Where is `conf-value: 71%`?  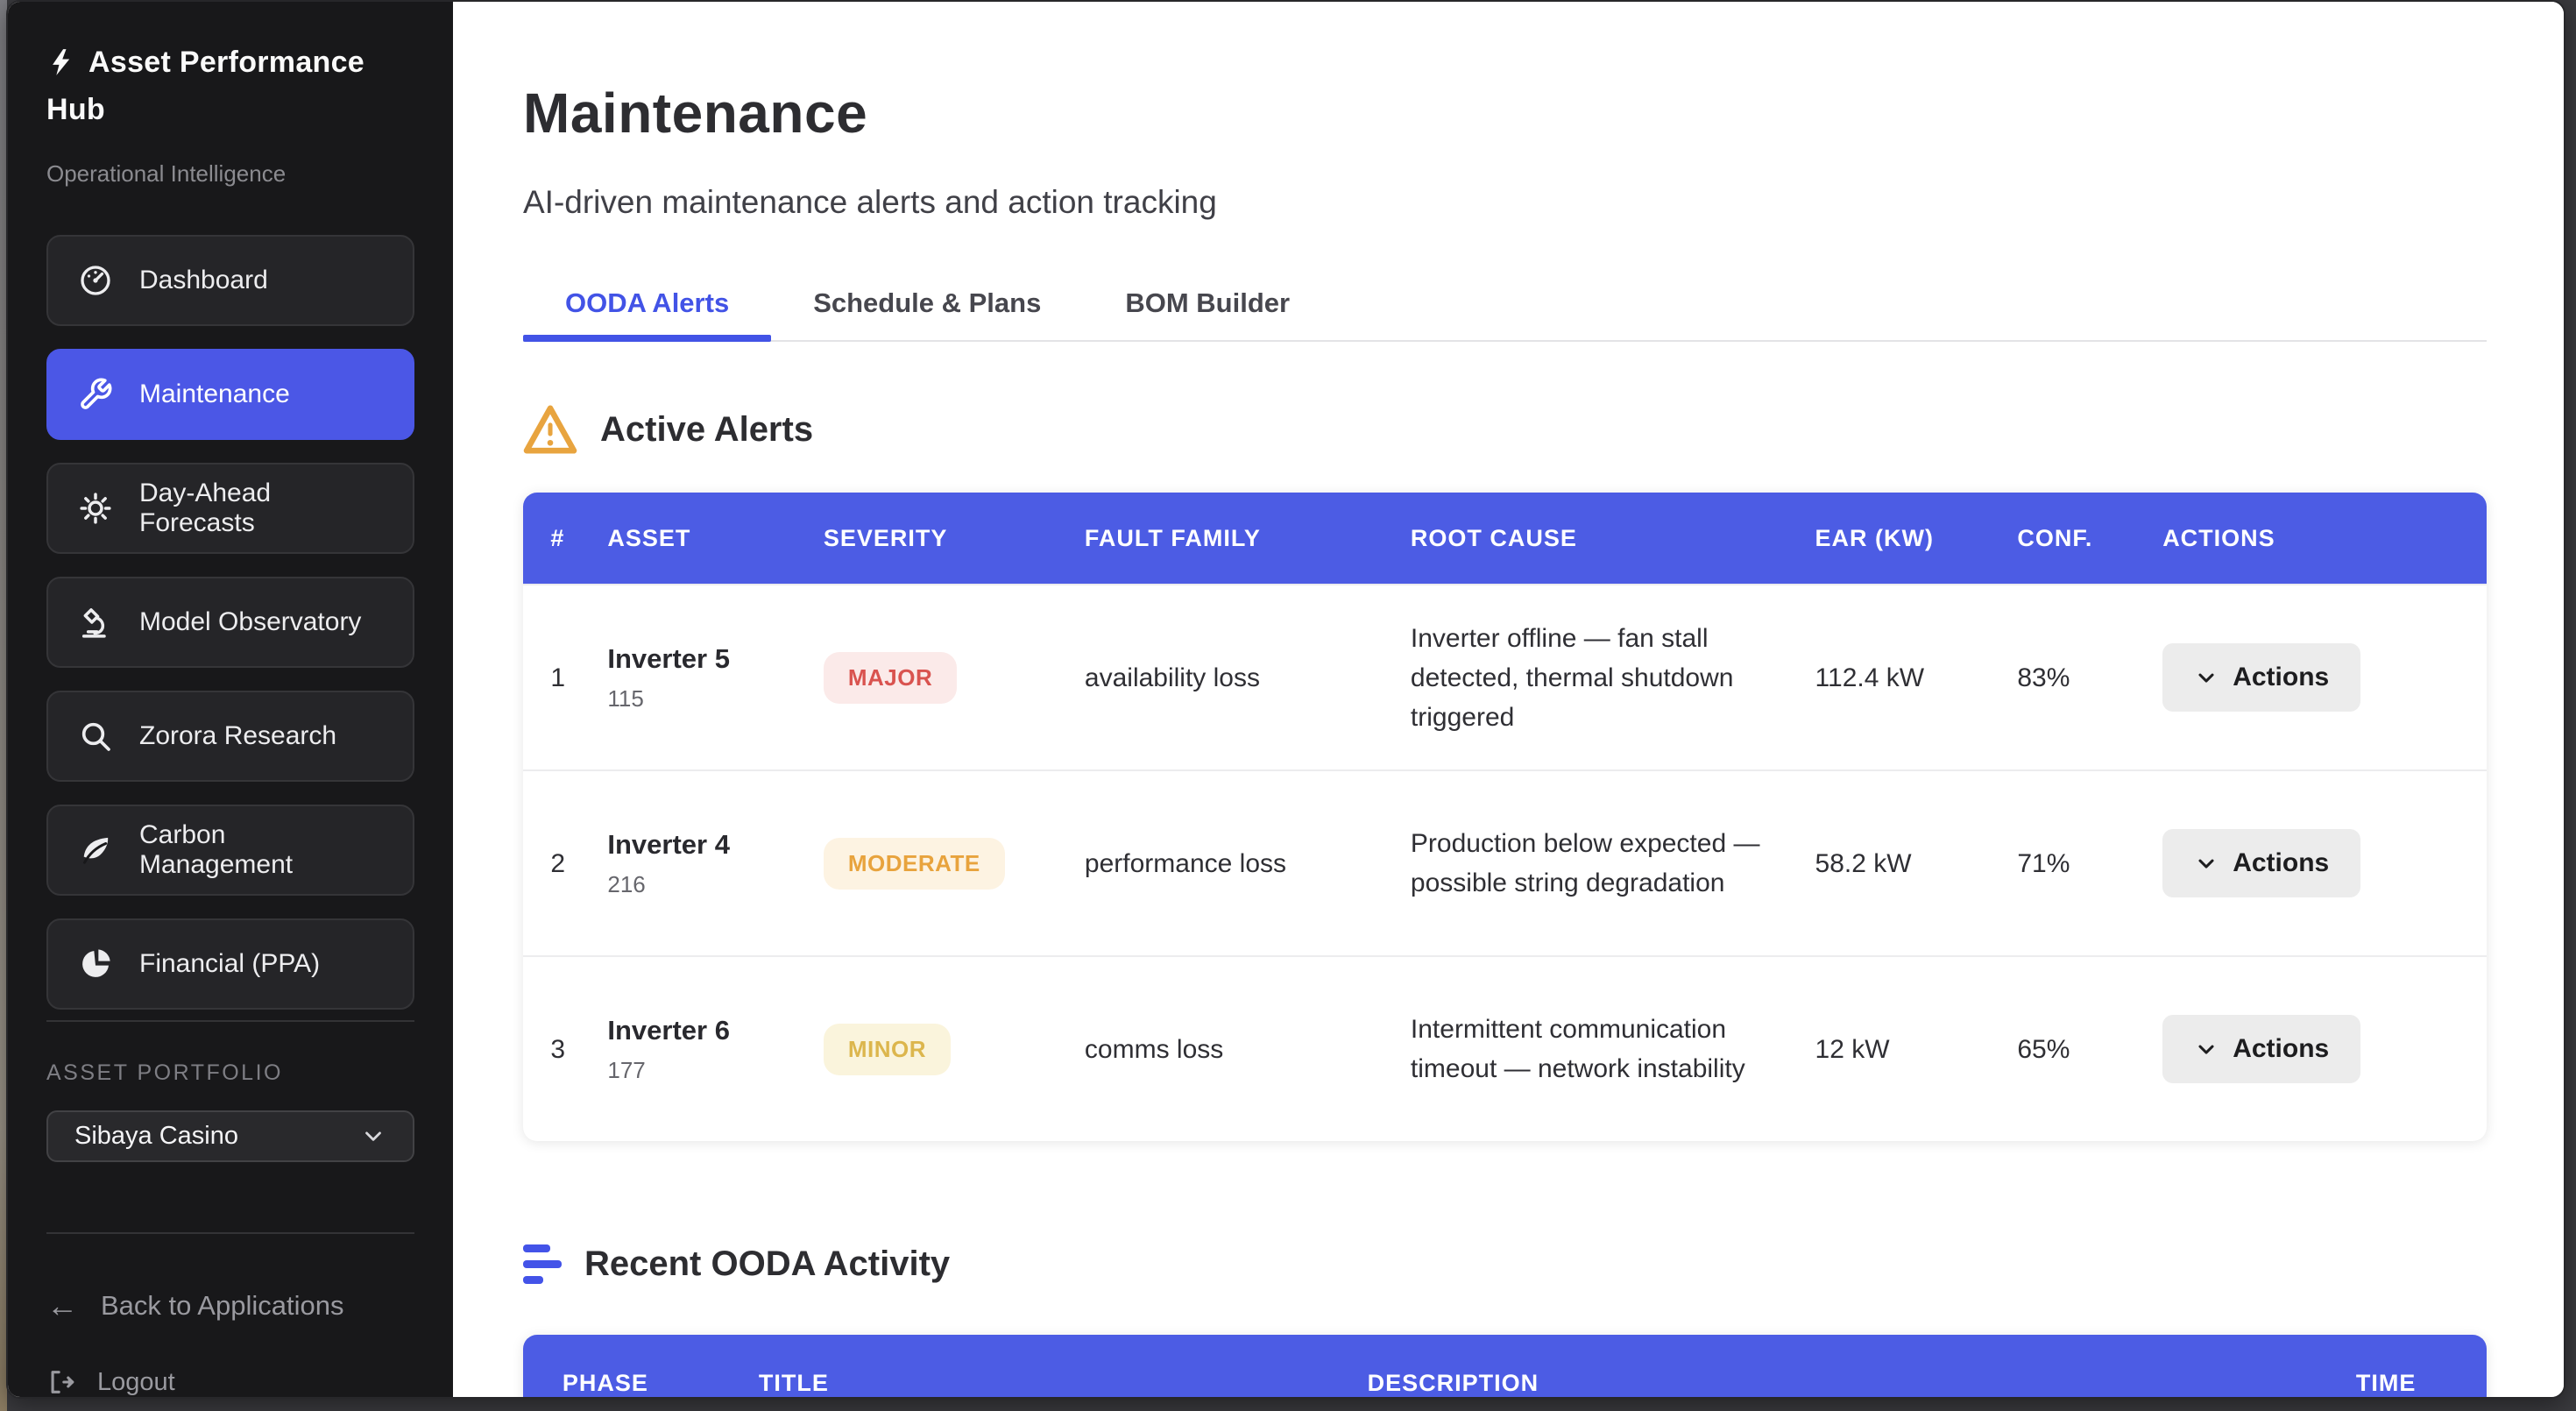
conf-value: 71% is located at coordinates (2043, 863).